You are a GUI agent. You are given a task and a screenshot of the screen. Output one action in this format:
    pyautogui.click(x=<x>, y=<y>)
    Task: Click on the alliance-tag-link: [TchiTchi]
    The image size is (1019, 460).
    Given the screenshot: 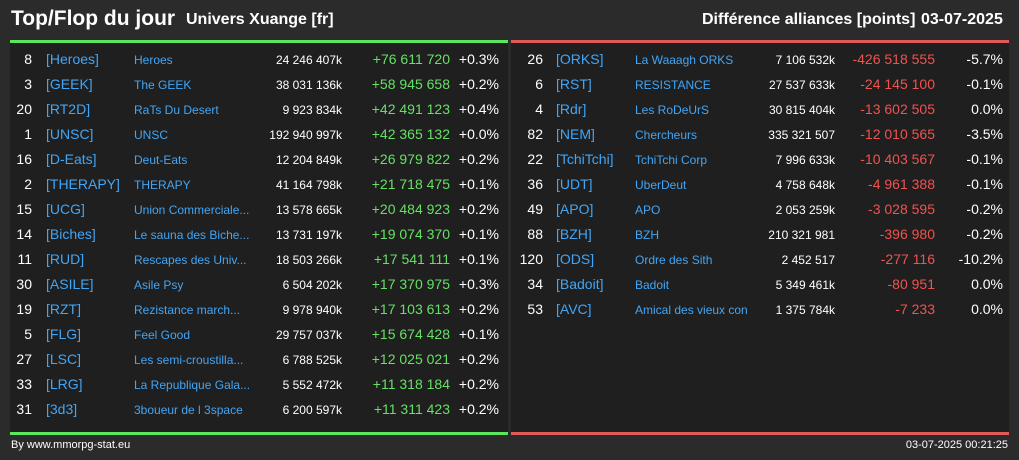 What is the action you would take?
    pyautogui.click(x=585, y=159)
    